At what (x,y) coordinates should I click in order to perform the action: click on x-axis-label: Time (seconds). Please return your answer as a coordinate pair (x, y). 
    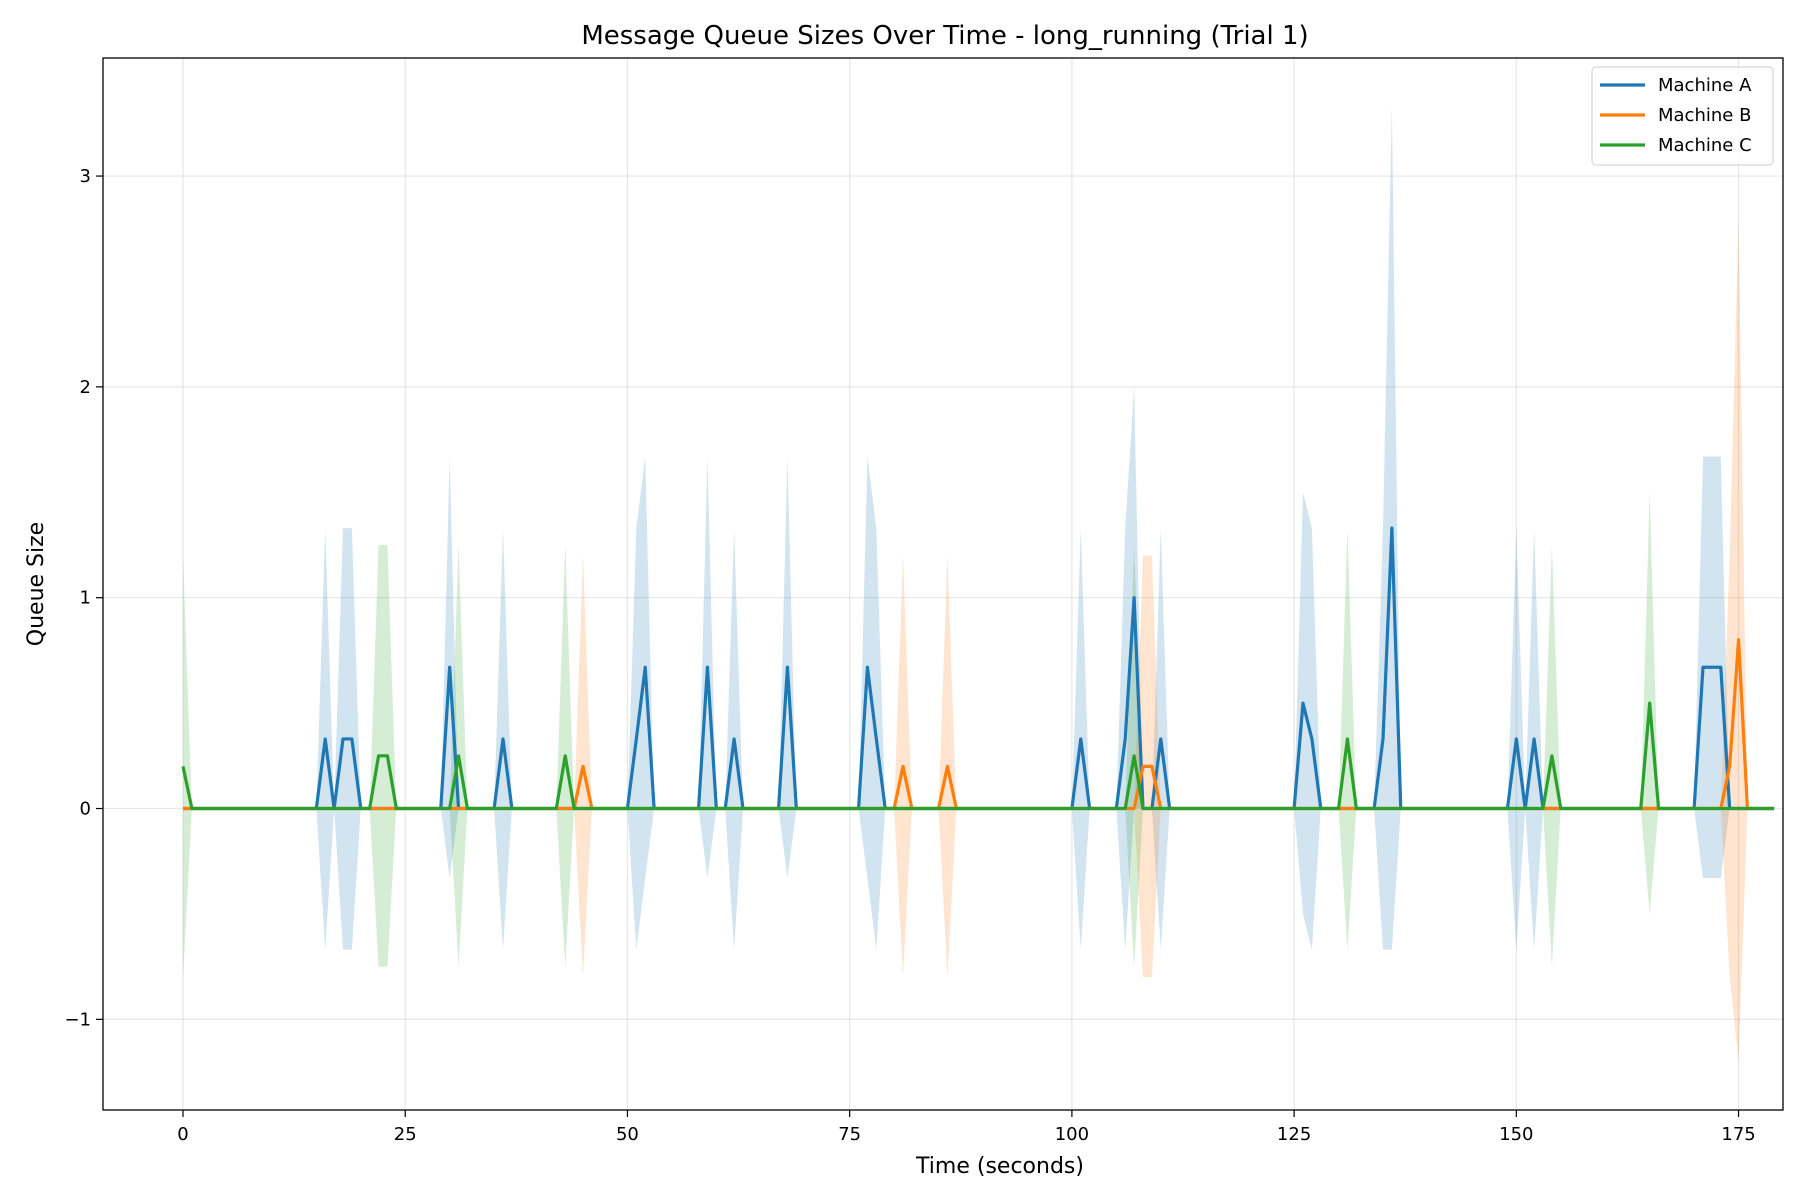
    Looking at the image, I should click on (999, 1166).